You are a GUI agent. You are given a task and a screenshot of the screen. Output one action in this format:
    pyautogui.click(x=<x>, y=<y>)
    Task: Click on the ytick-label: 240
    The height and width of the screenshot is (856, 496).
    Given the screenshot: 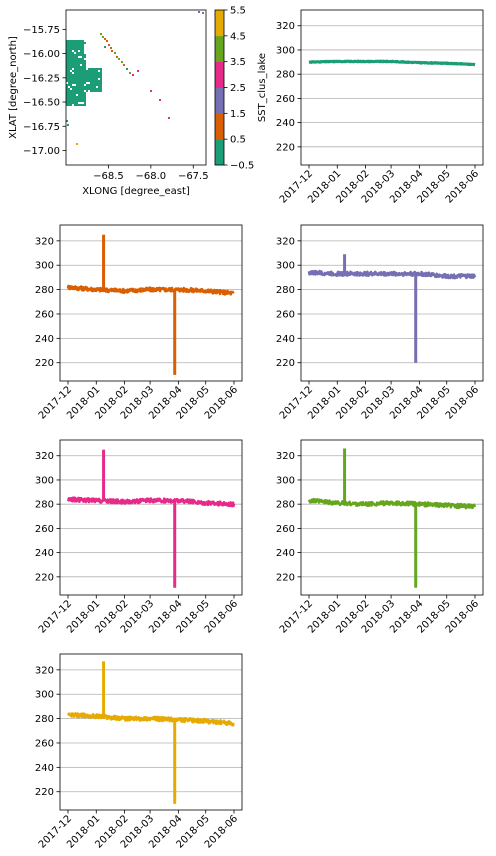 What is the action you would take?
    pyautogui.click(x=285, y=339)
    